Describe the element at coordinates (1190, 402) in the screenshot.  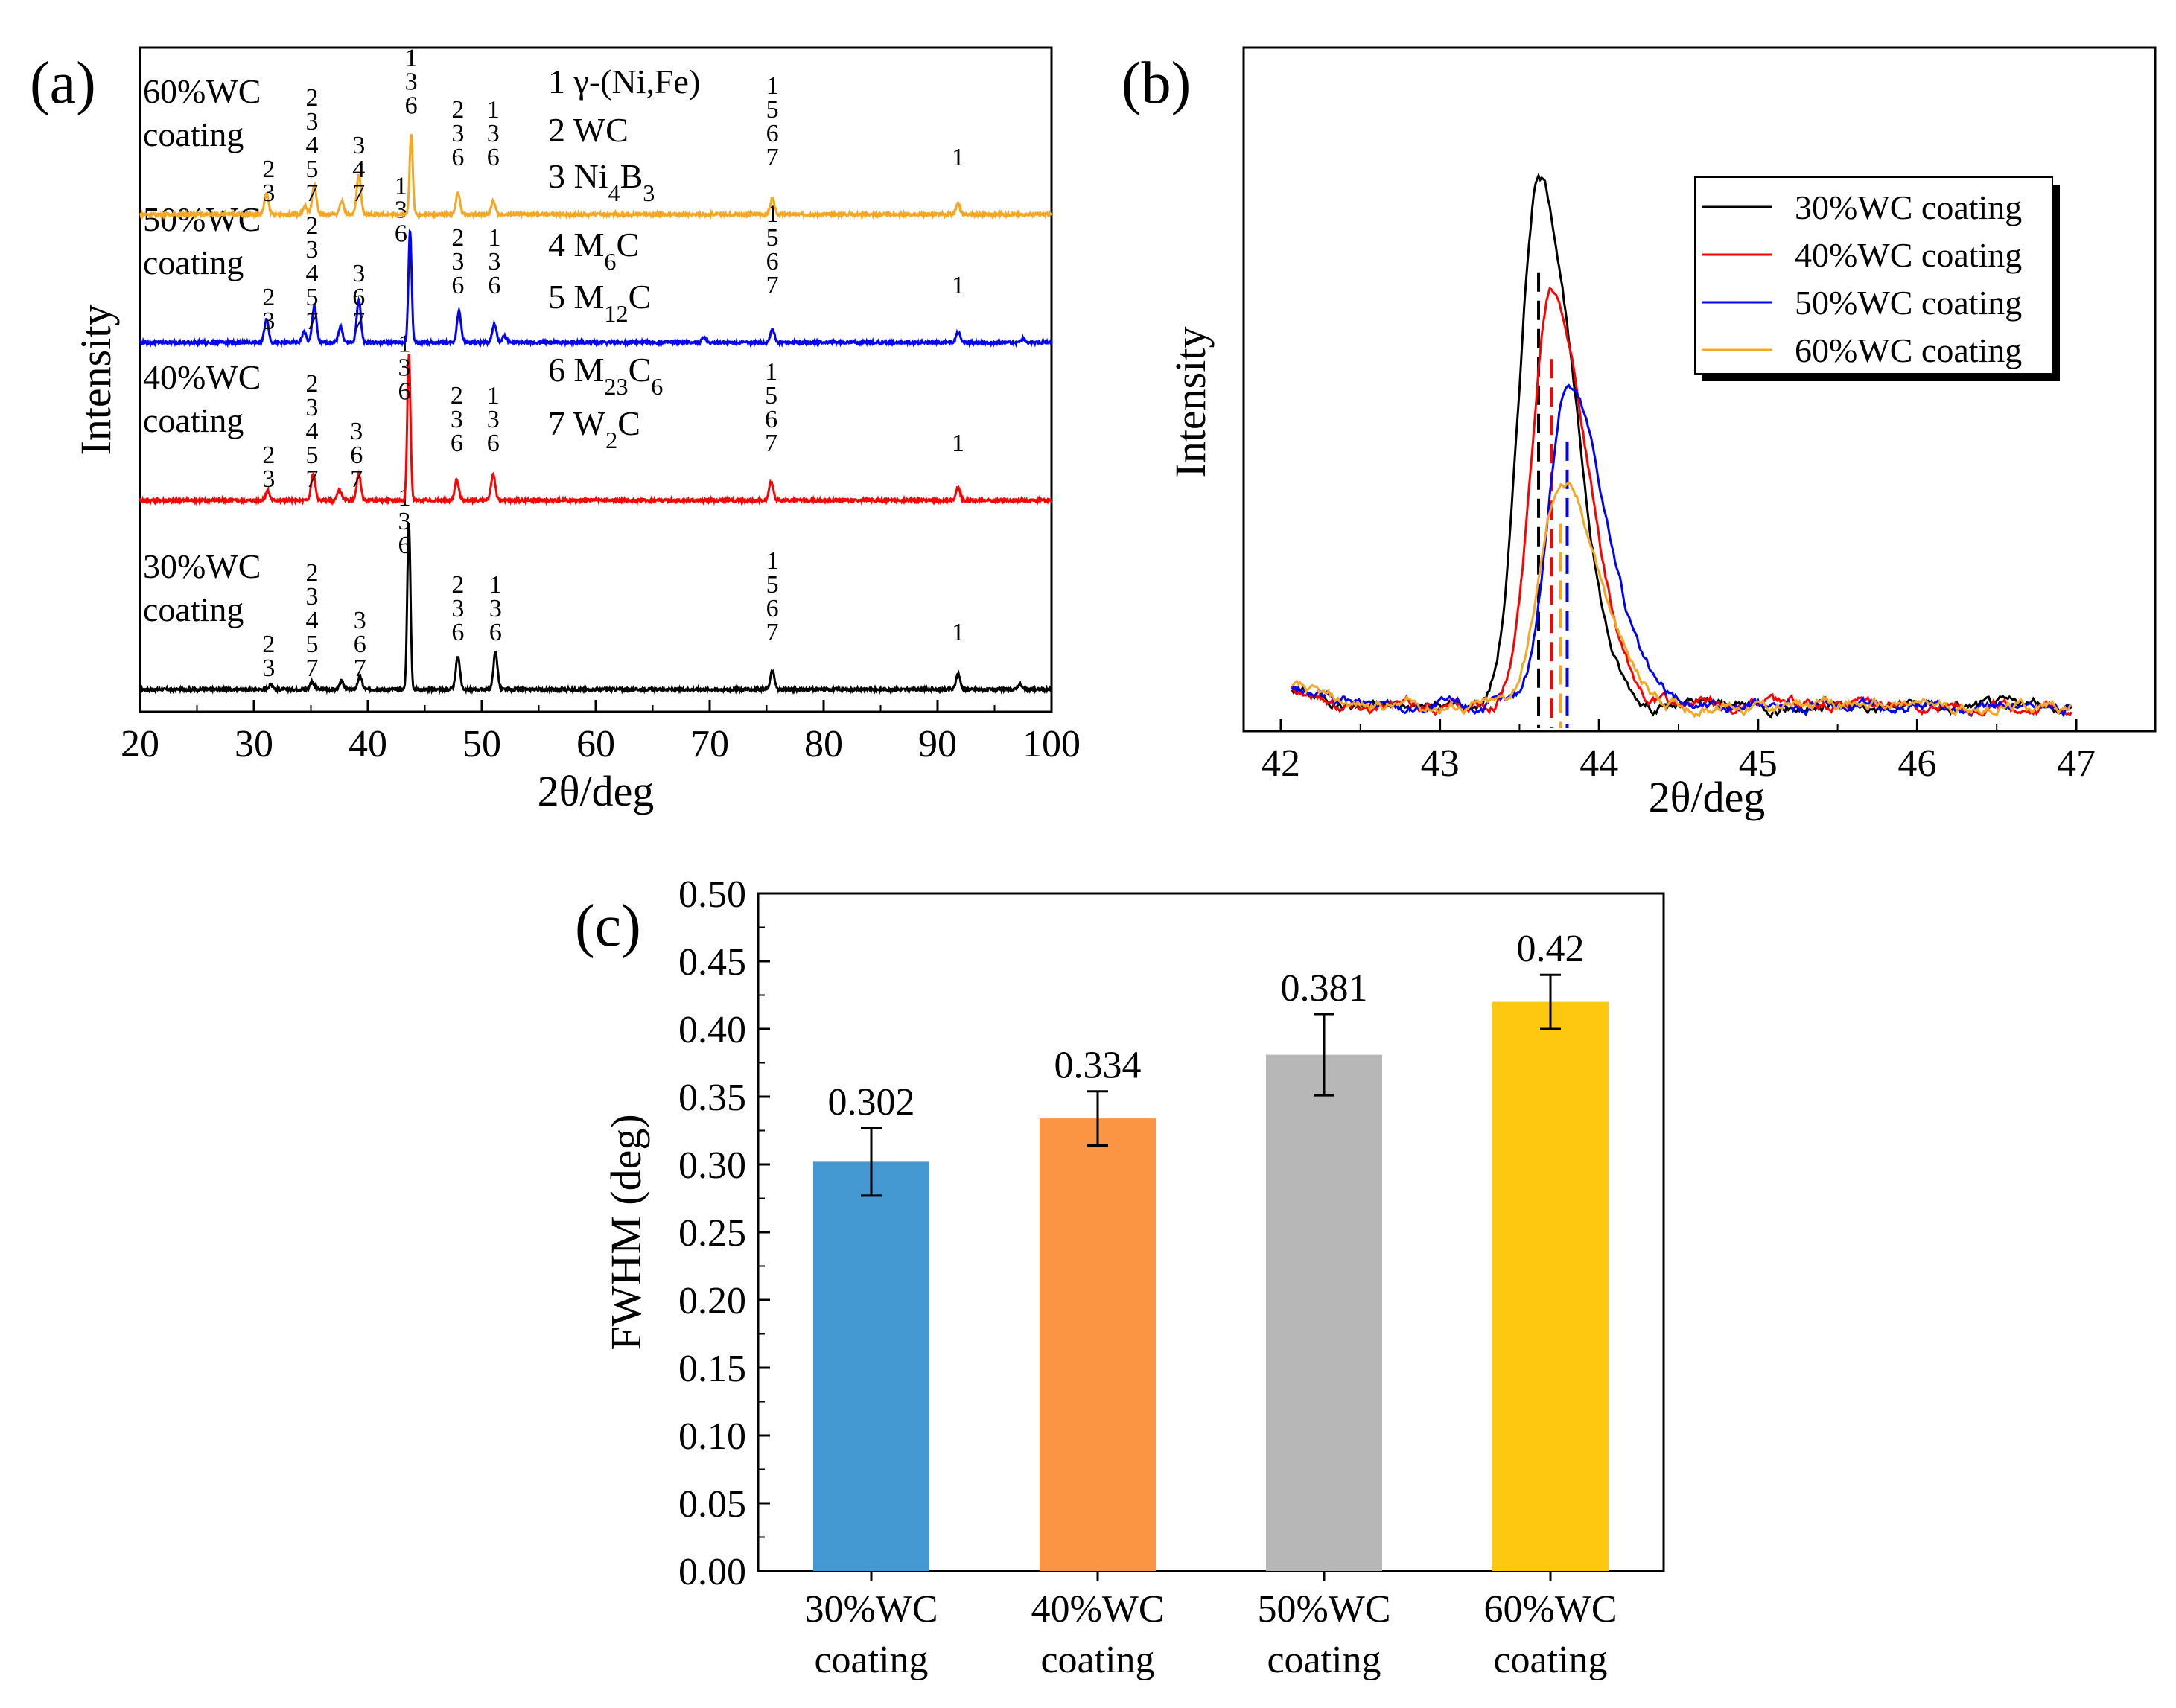
I see `panel-b-ylabel: Intensity` at that location.